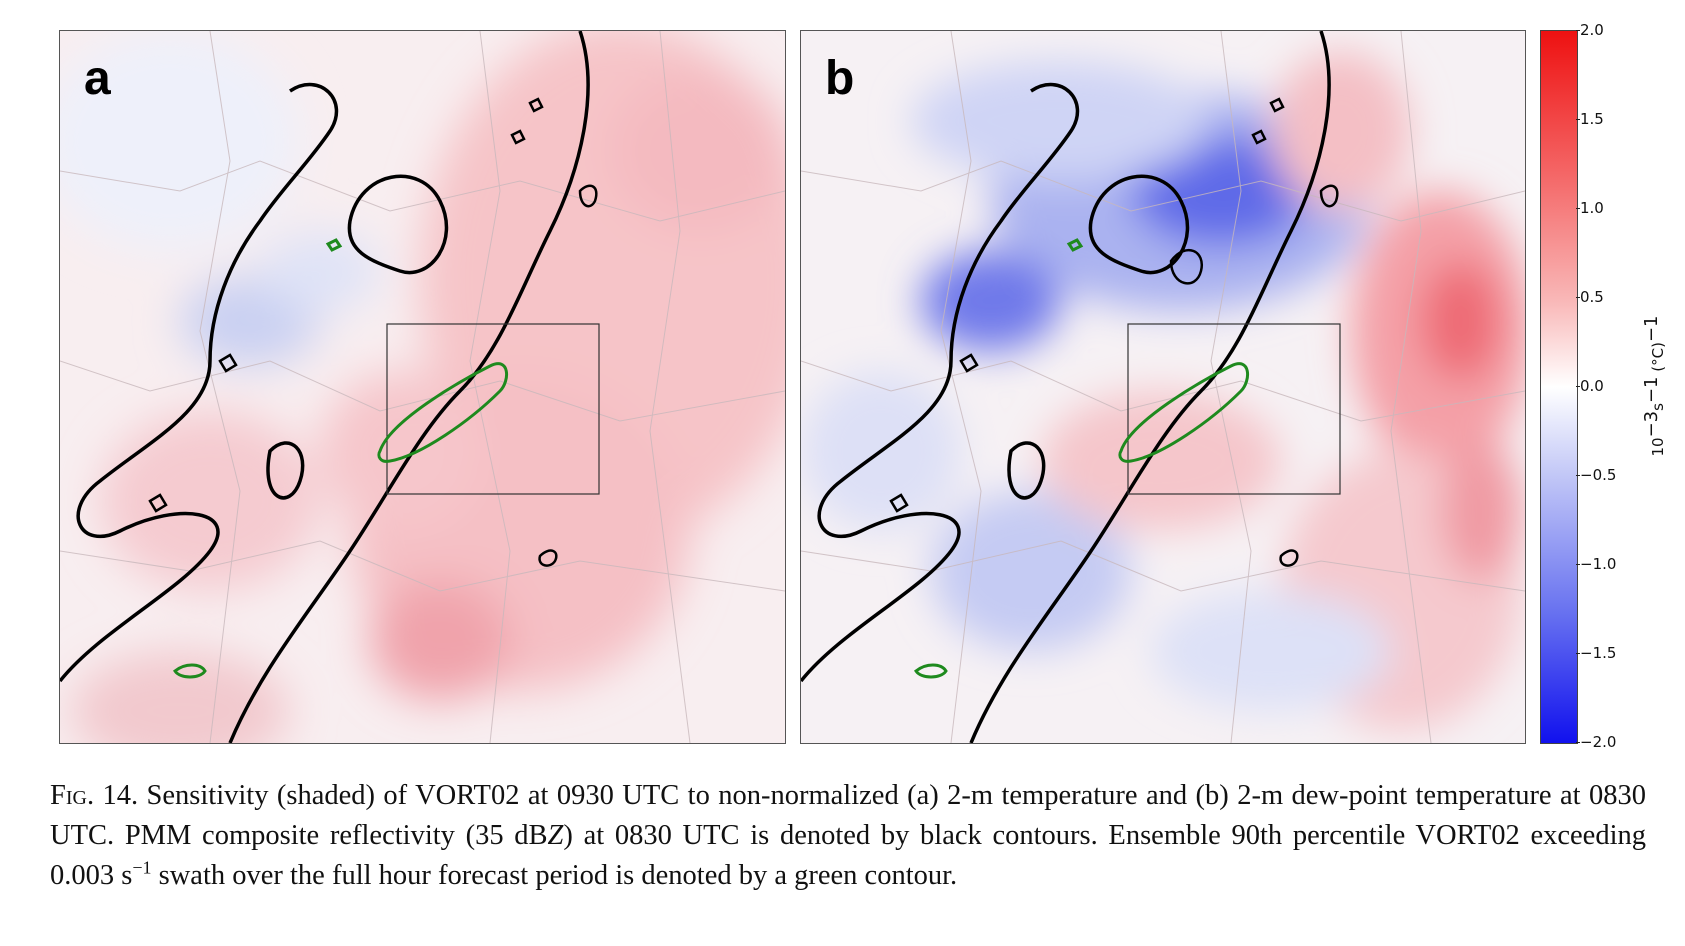  Describe the element at coordinates (94, 795) in the screenshot. I see `caption-fig-number: Fig. 14.` at that location.